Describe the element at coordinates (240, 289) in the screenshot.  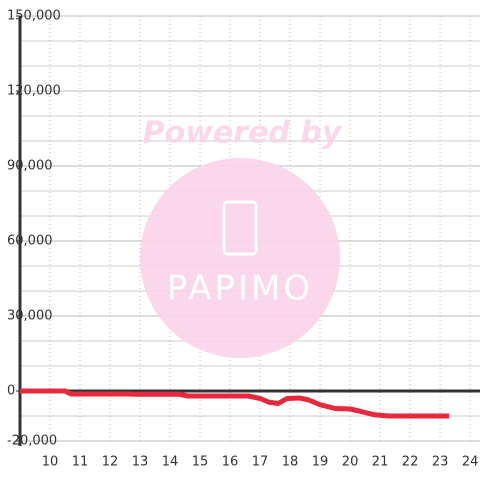
I see `watermark-logo: PAPIMO` at that location.